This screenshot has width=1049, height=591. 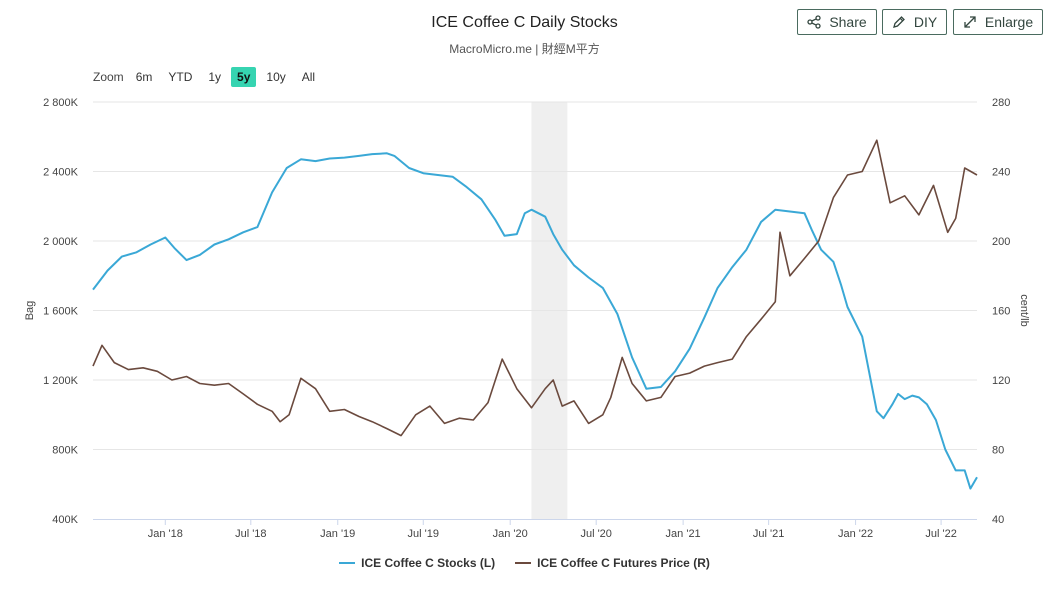 I want to click on x-tick-label: Jul '21, so click(x=768, y=534).